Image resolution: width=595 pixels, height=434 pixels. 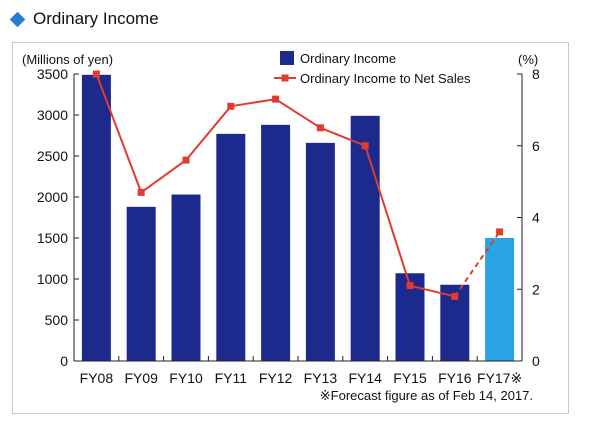 I want to click on bar-fy14, so click(x=365, y=238).